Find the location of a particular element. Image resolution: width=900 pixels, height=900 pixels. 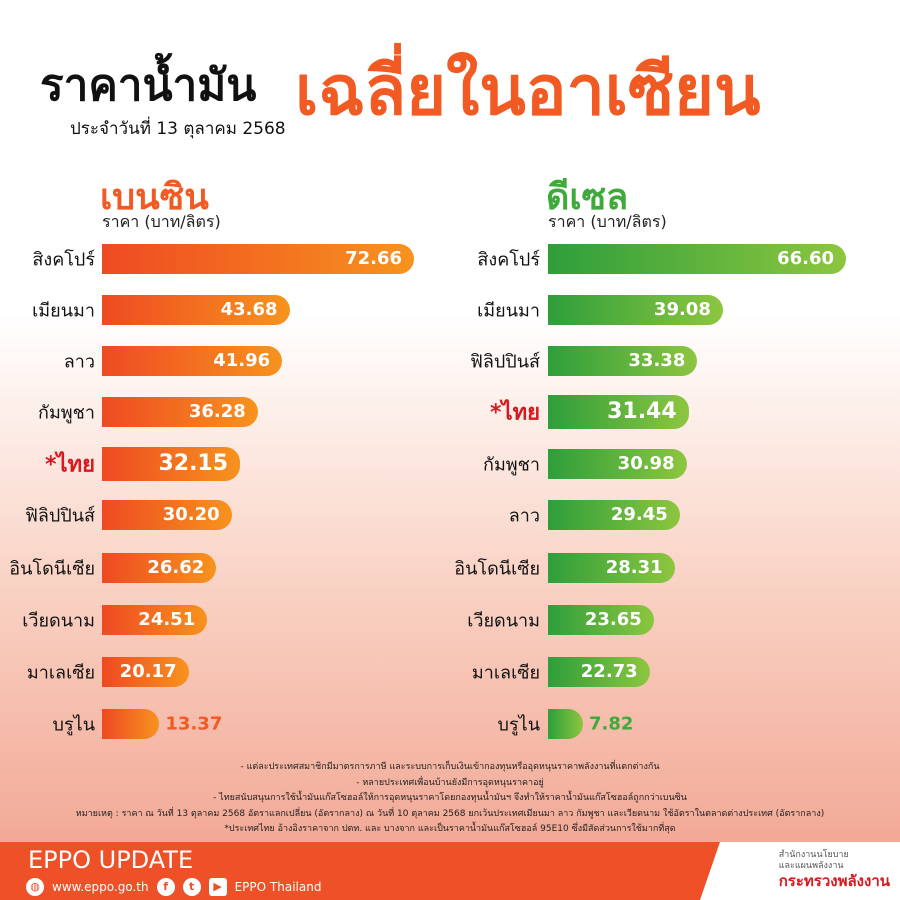

gasoline-bar: 43.68 is located at coordinates (196, 310).